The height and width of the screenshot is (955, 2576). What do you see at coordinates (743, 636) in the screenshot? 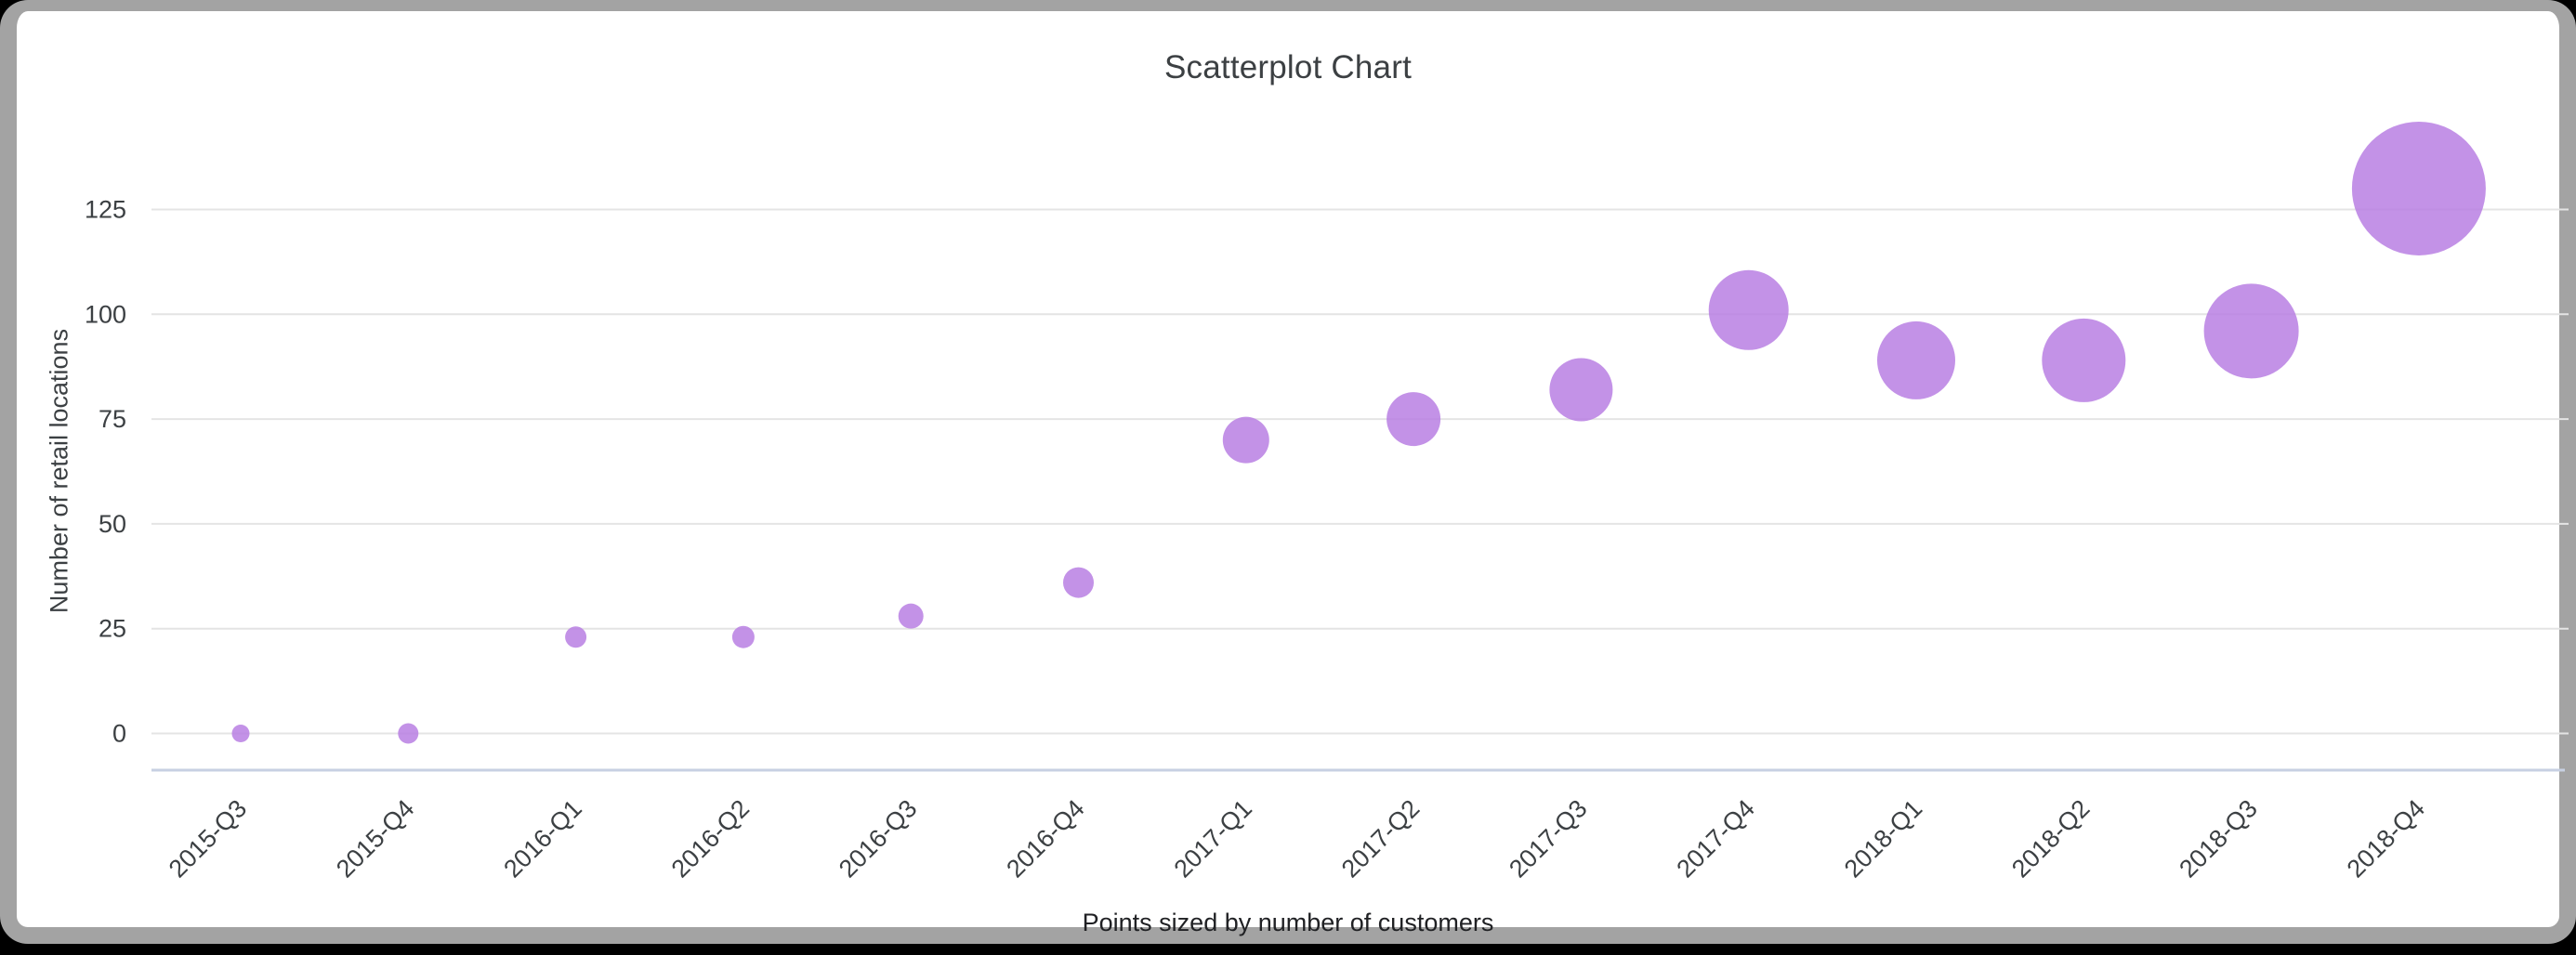
I see `data-point-2016-Q2` at bounding box center [743, 636].